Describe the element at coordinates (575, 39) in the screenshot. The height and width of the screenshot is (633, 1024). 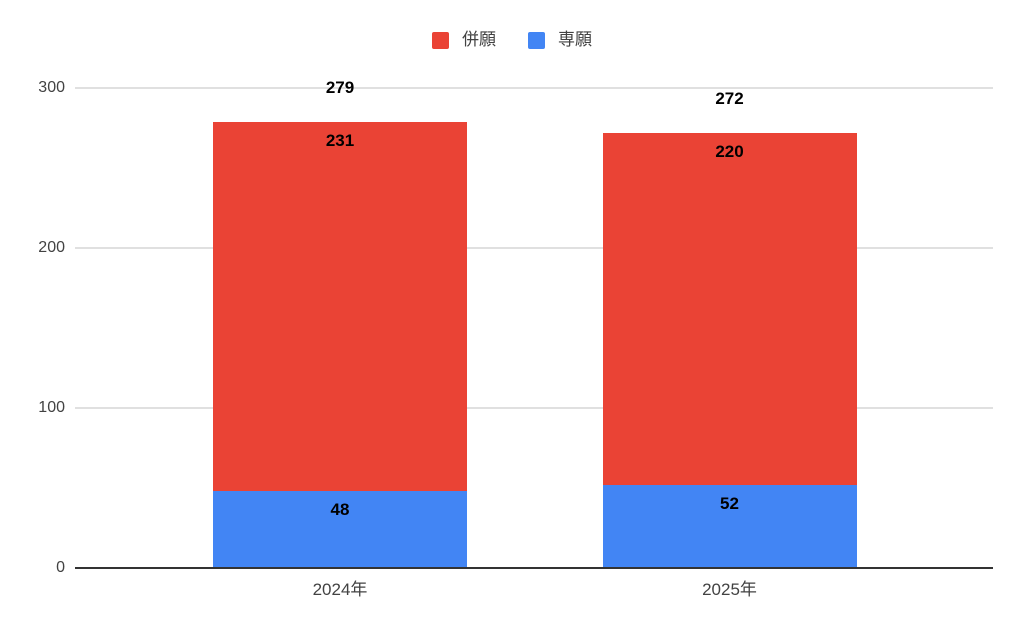
I see `legend-label-sengan: 専願` at that location.